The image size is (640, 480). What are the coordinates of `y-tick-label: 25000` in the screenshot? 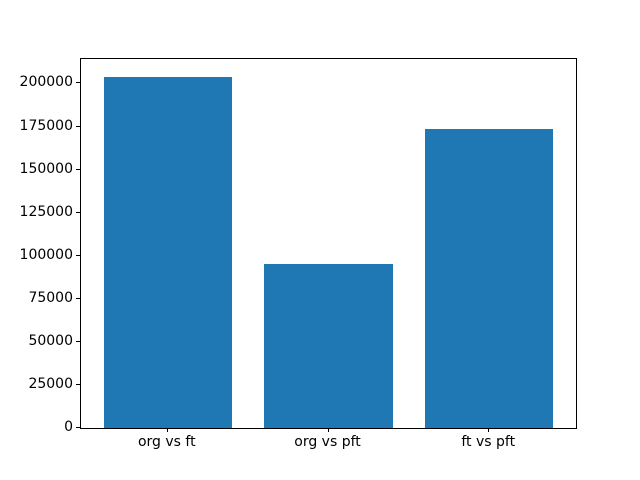 It's located at (50, 383).